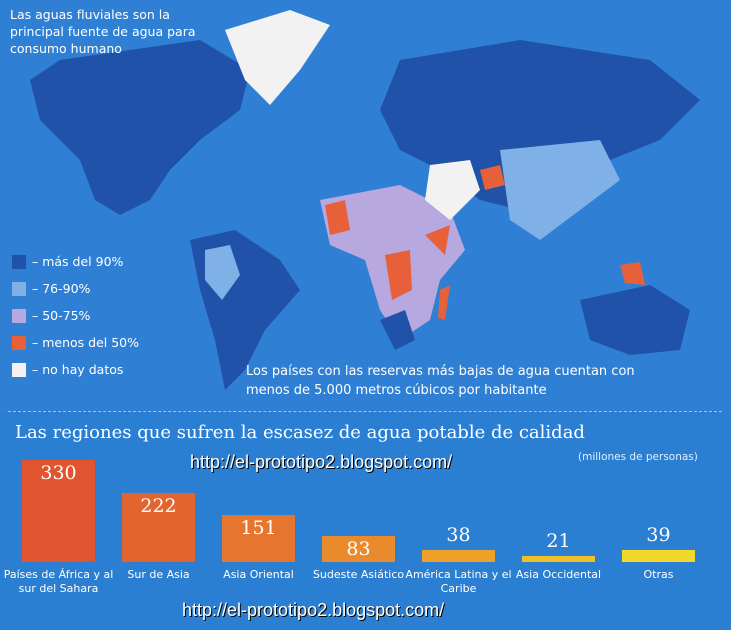  I want to click on africa-low, so click(387, 260).